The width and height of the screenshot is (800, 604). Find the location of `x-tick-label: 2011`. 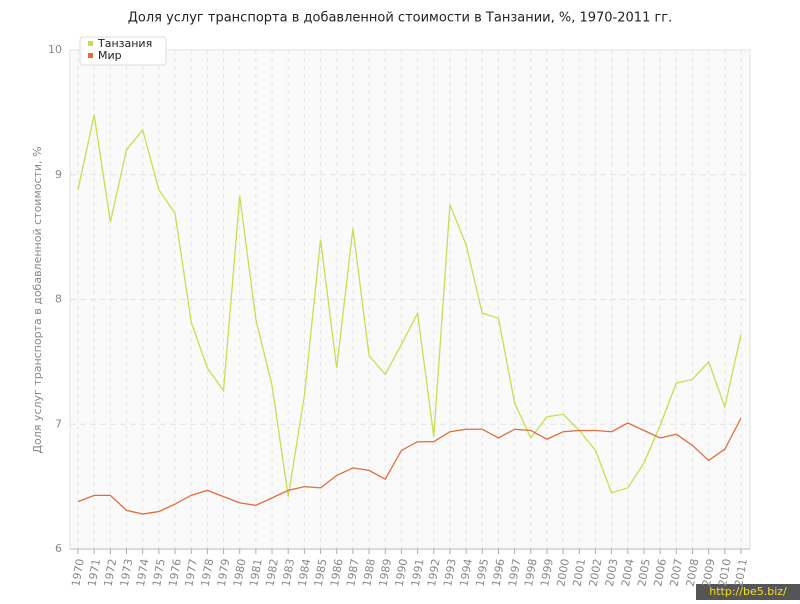

x-tick-label: 2011 is located at coordinates (741, 573).